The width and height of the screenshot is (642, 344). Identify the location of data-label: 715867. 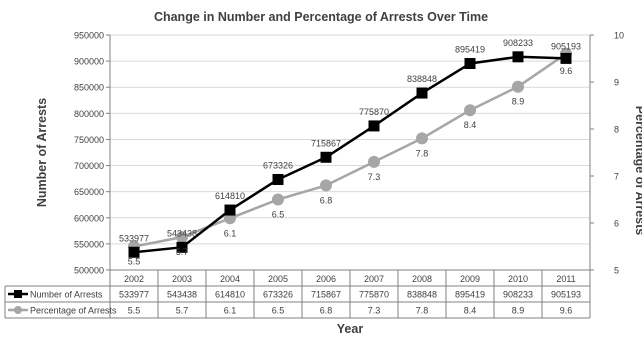
(326, 143).